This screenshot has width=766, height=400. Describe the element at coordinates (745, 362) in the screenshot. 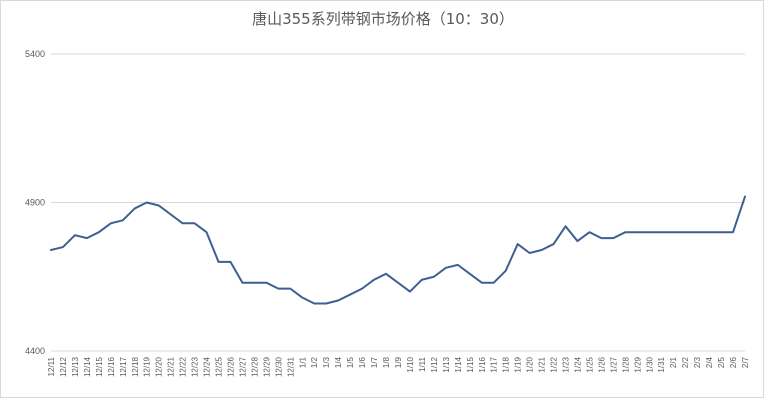

I see `x-tick-label: 2/7` at that location.